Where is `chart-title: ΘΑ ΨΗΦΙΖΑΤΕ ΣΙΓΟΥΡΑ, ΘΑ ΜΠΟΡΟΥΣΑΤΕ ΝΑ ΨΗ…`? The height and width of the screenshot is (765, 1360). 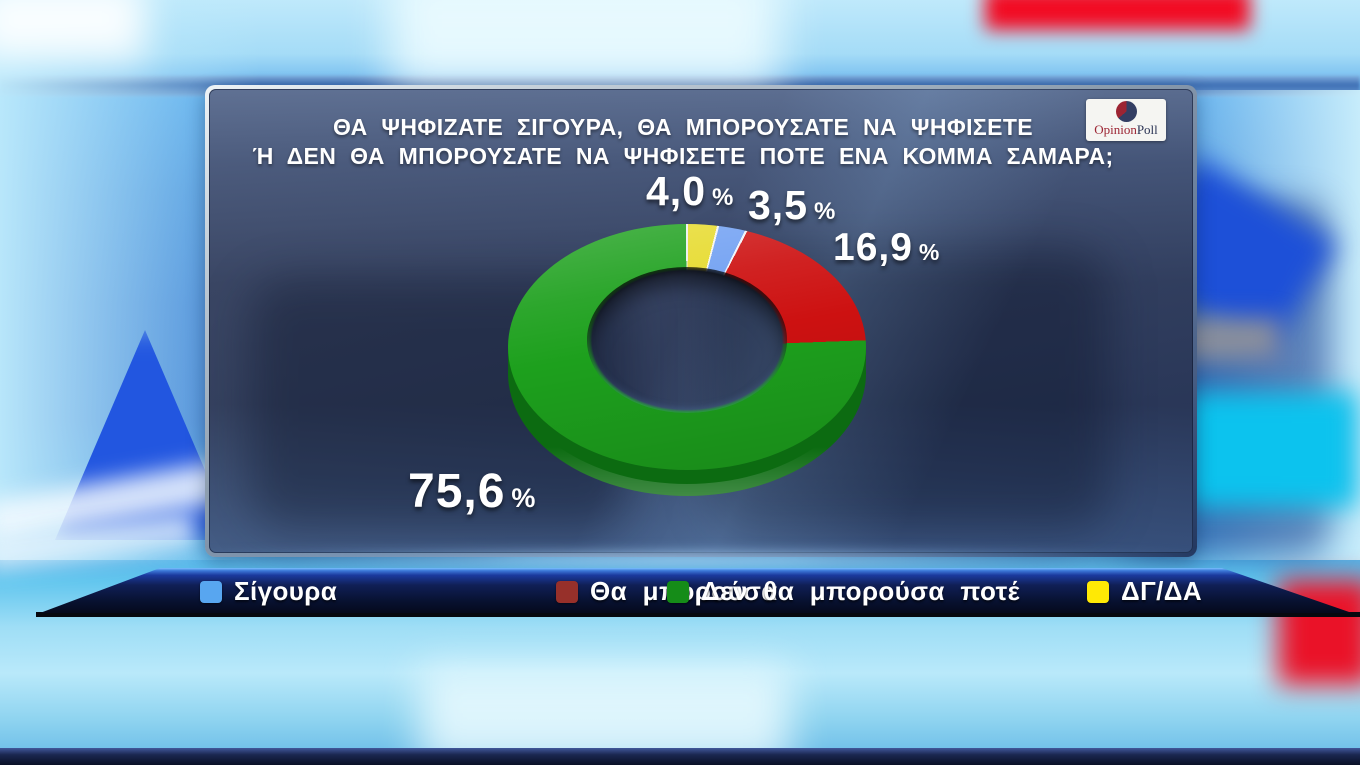 chart-title: ΘΑ ΨΗΦΙΖΑΤΕ ΣΙΓΟΥΡΑ, ΘΑ ΜΠΟΡΟΥΣΑΤΕ ΝΑ ΨΗ… is located at coordinates (683, 142).